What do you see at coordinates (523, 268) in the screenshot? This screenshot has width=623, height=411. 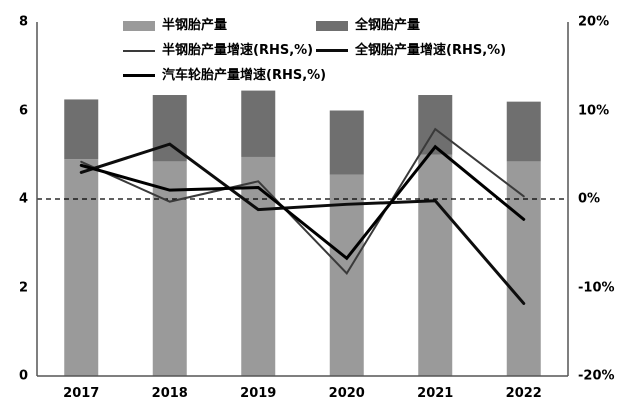 I see `bar-semi-steel-production-2022` at bounding box center [523, 268].